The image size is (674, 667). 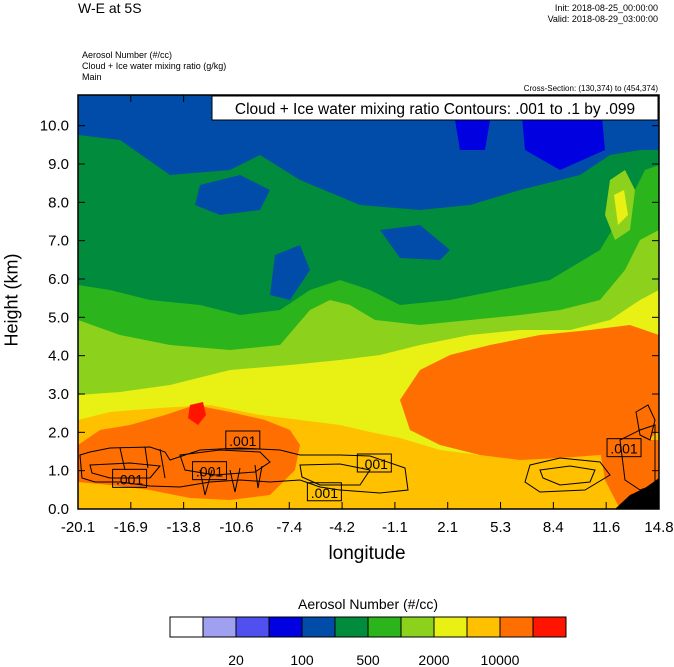 I want to click on x-tick-label: 2.1, so click(x=447, y=527).